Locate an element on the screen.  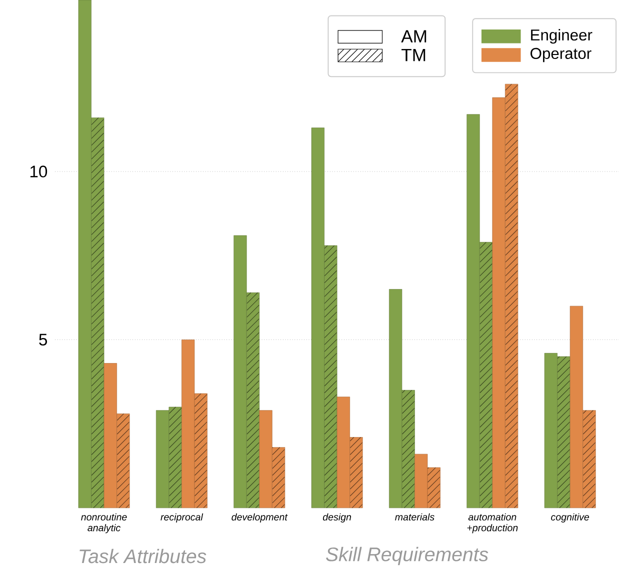
annotation: TM is located at coordinates (414, 55).